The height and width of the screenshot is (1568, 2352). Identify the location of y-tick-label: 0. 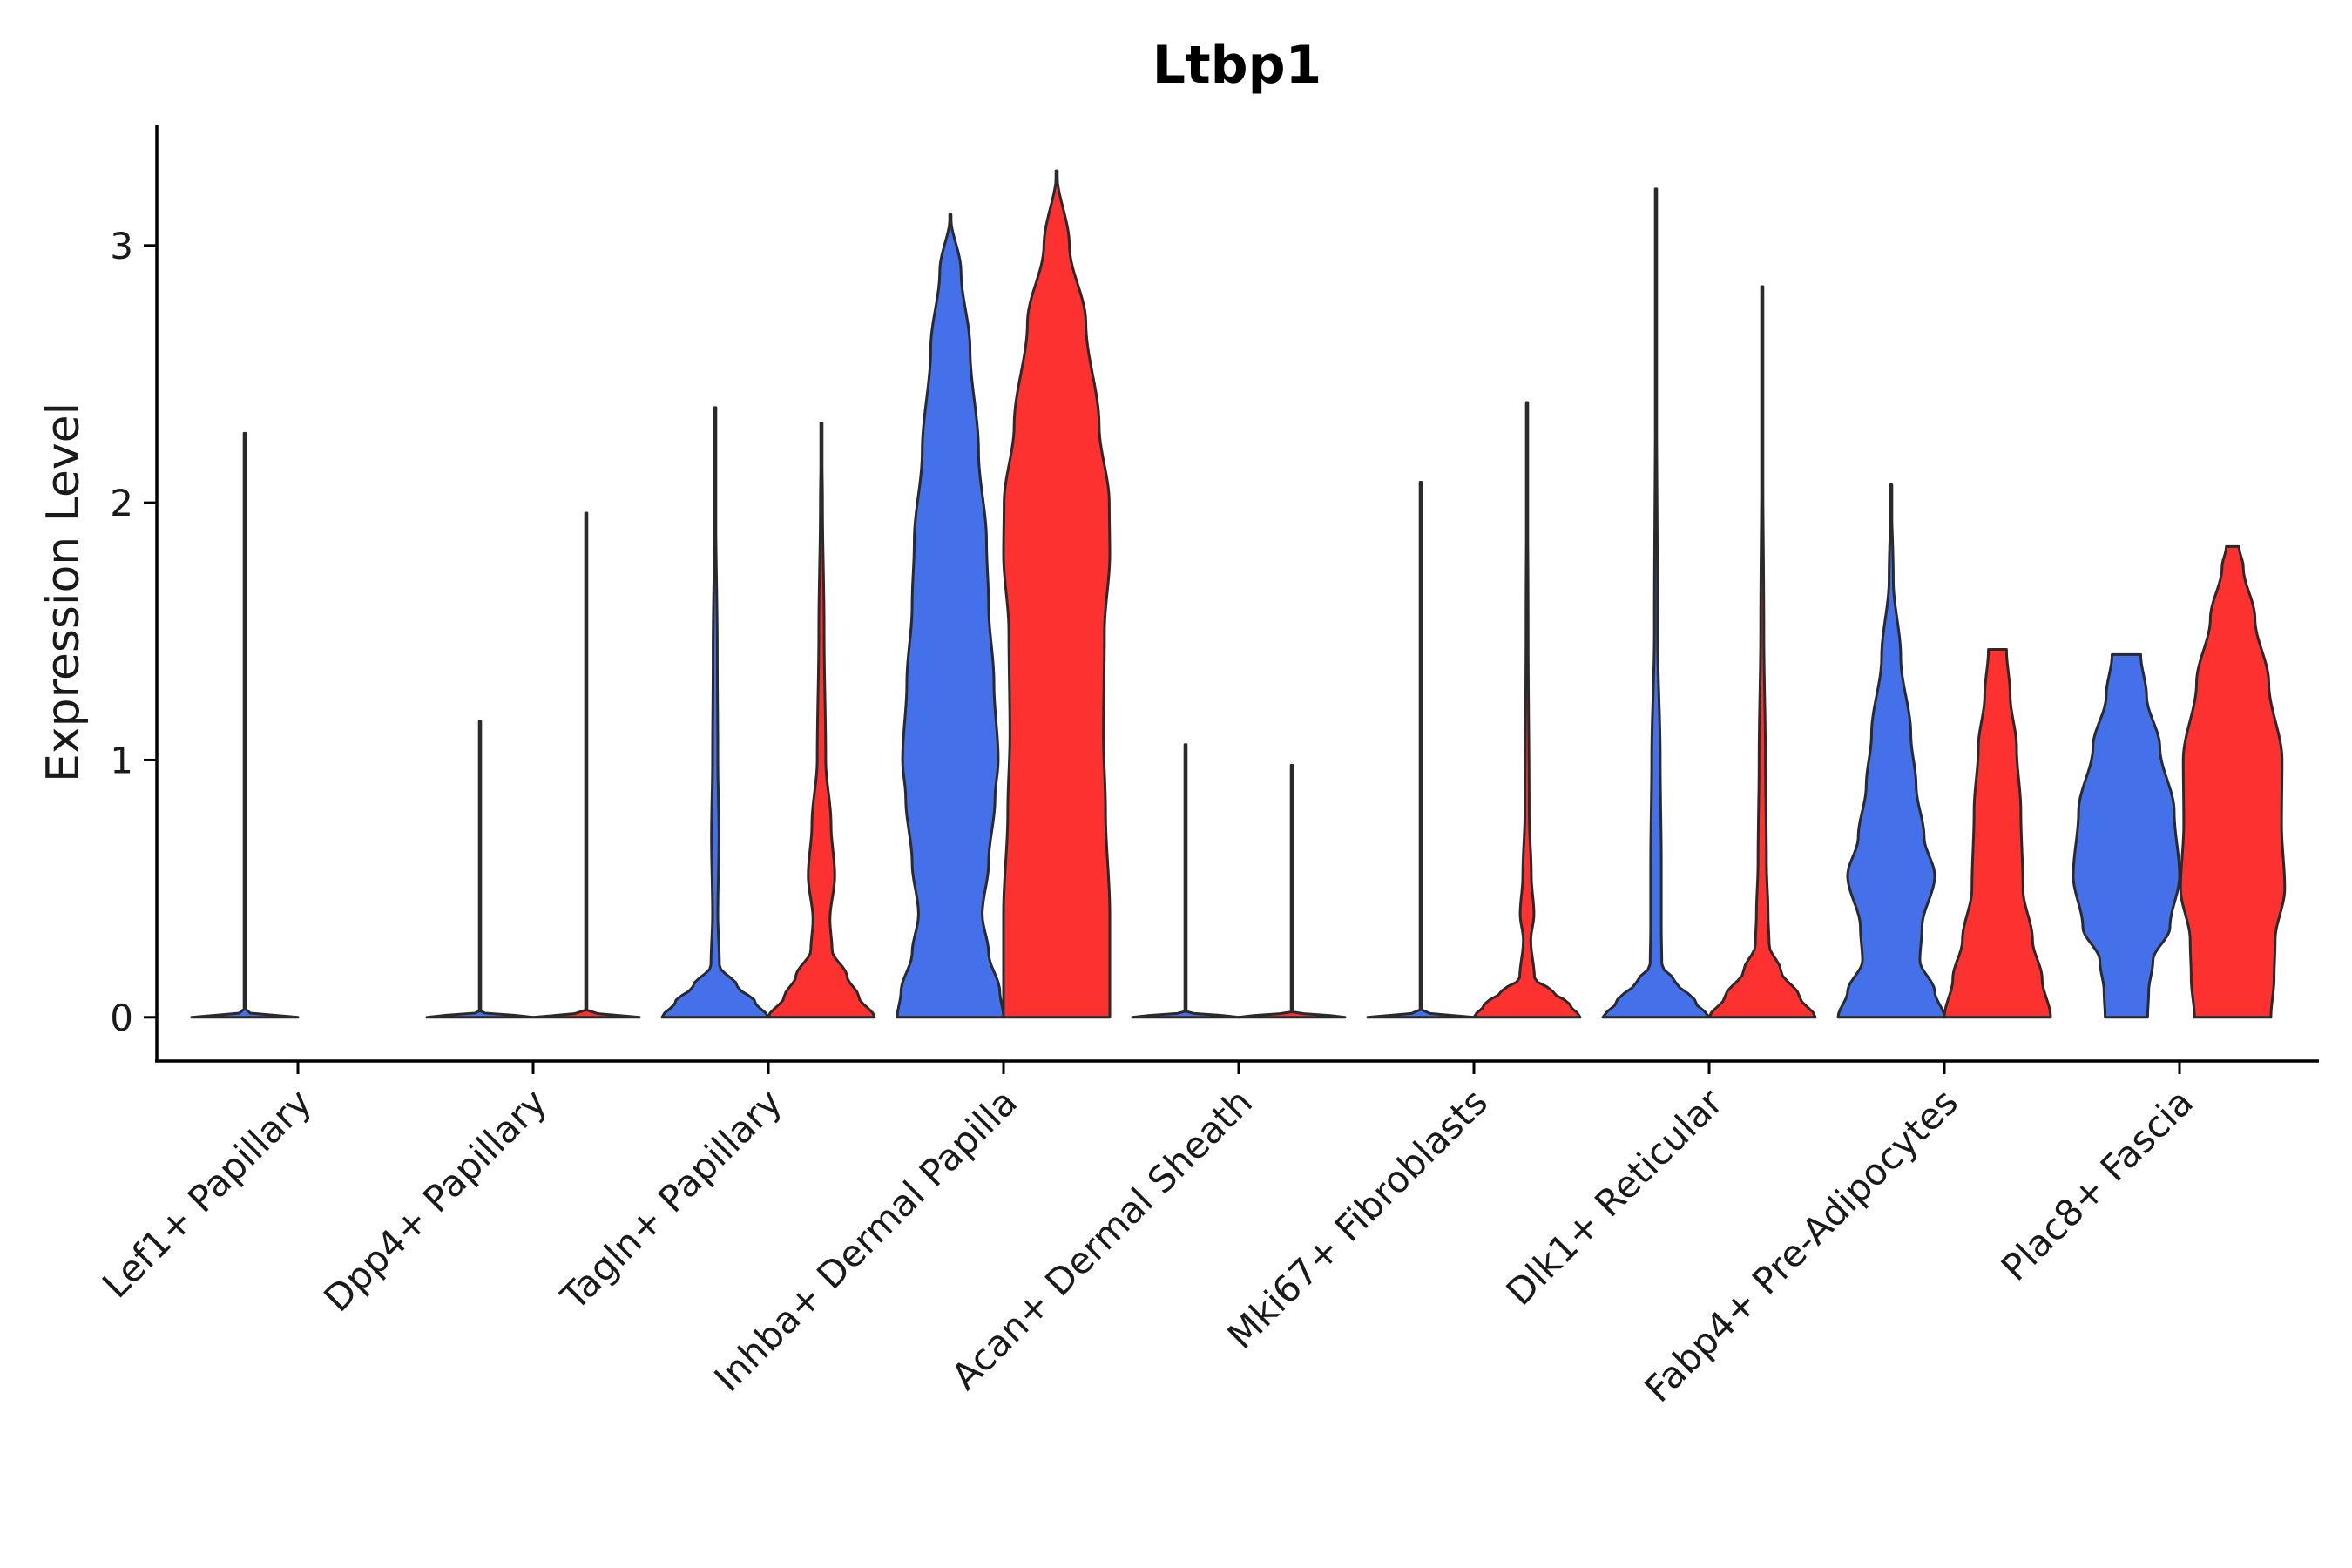
(121, 1018).